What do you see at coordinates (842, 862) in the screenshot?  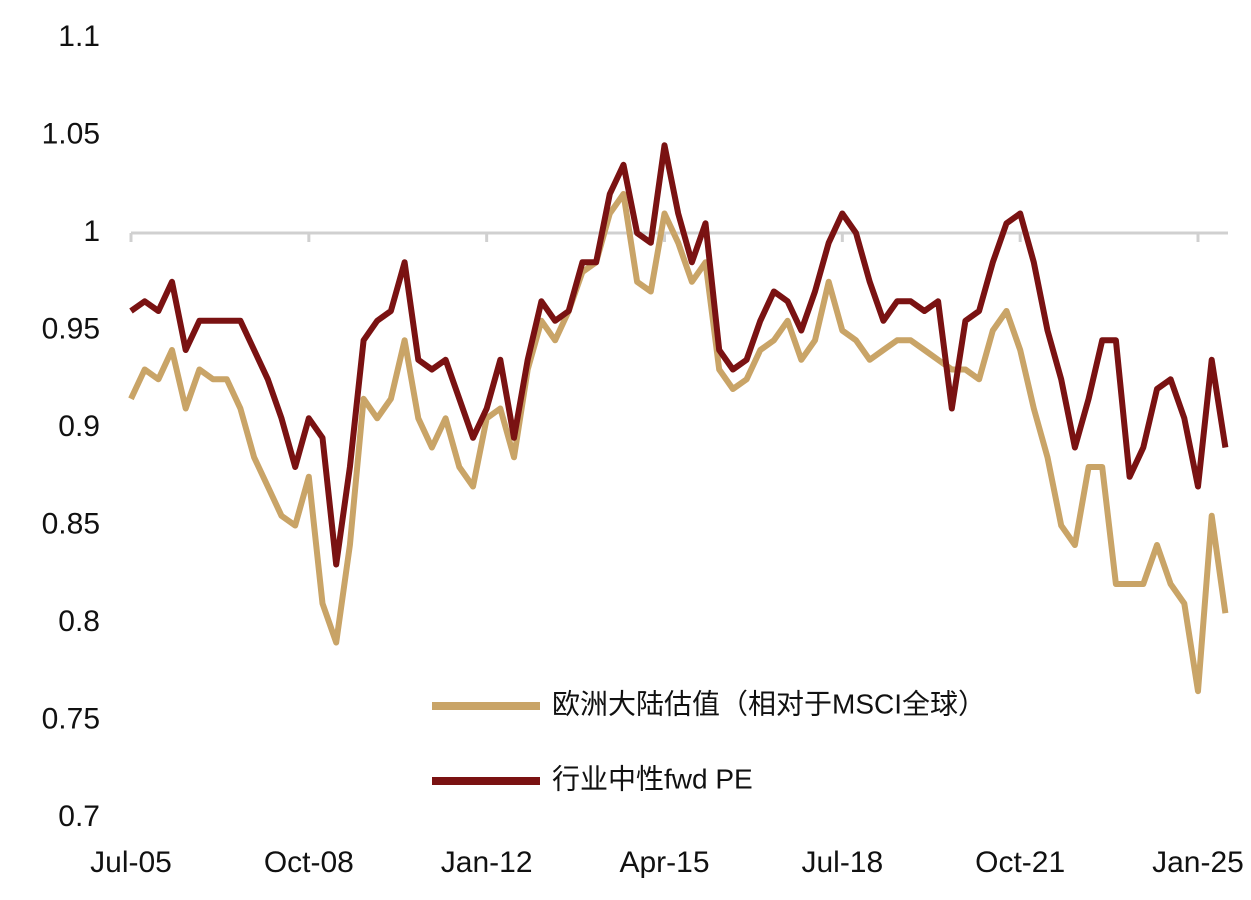 I see `x-tick-label: Jul-18` at bounding box center [842, 862].